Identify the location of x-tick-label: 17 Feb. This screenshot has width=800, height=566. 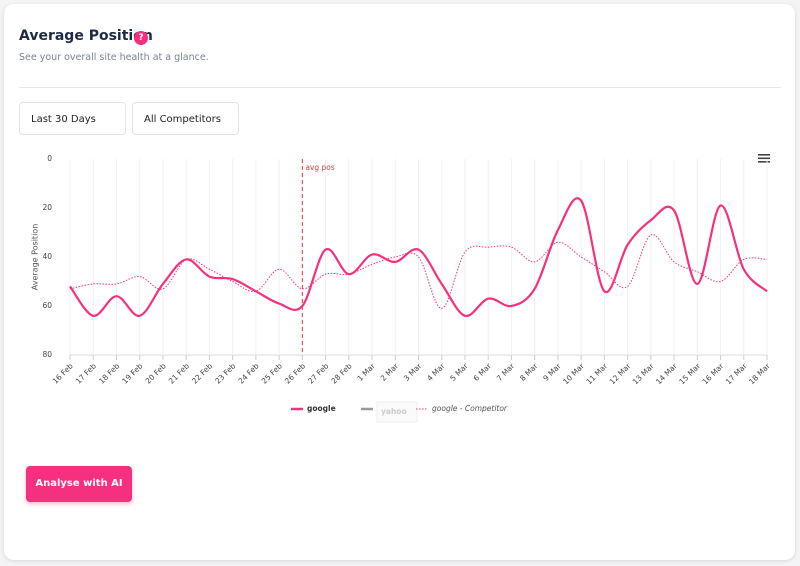
(86, 373).